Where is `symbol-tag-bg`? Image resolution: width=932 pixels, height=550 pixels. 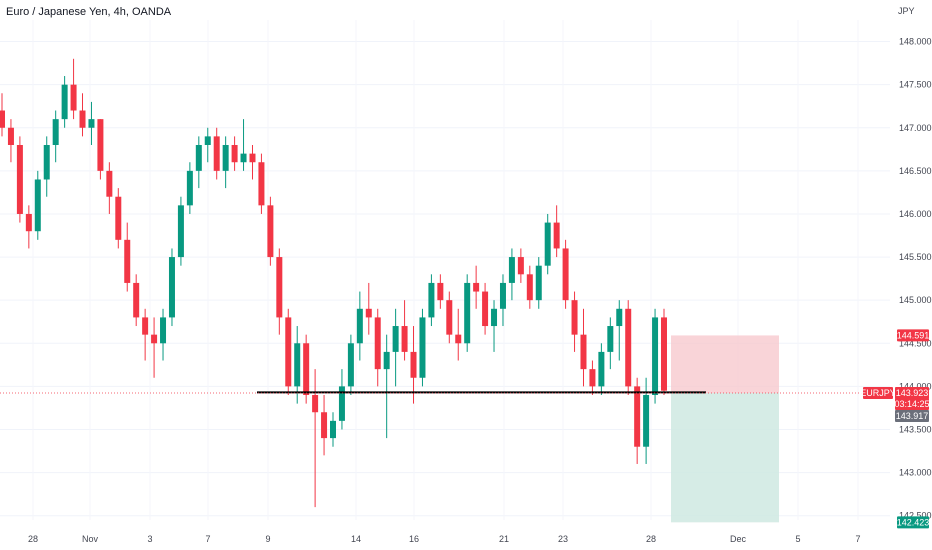
symbol-tag-bg is located at coordinates (878, 393).